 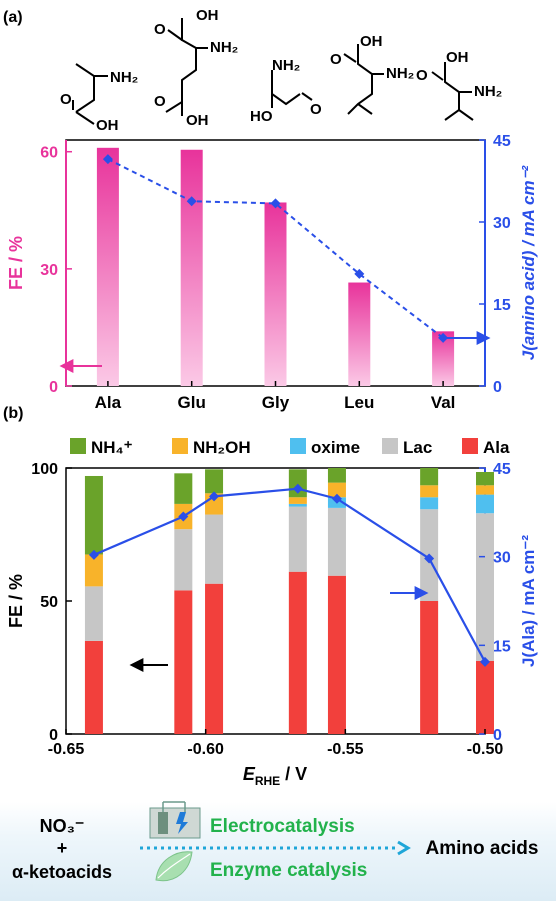 I want to click on alanine-o: O, so click(x=66, y=99).